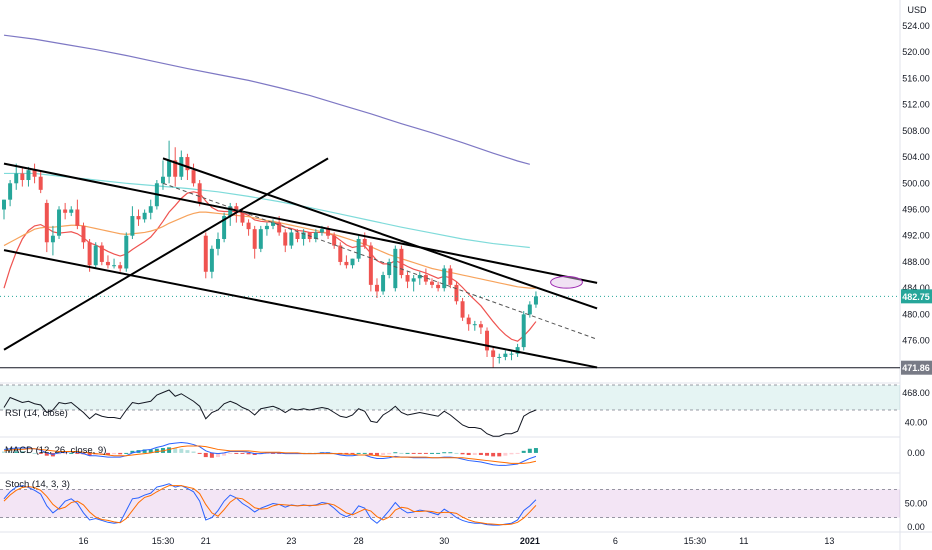  What do you see at coordinates (566, 282) in the screenshot?
I see `ellipse-annotation` at bounding box center [566, 282].